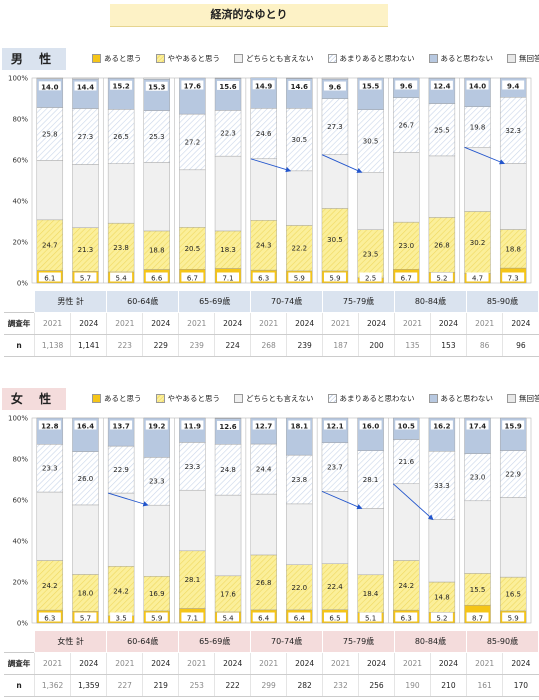 The width and height of the screenshot is (539, 700). I want to click on n-cell: 153, so click(448, 345).